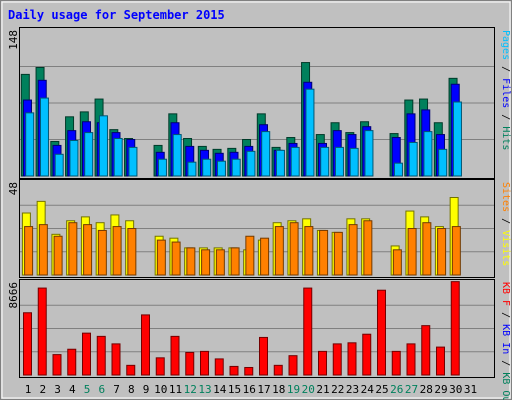 This screenshot has width=512, height=400. I want to click on x-tick-label: 18, so click(278, 389).